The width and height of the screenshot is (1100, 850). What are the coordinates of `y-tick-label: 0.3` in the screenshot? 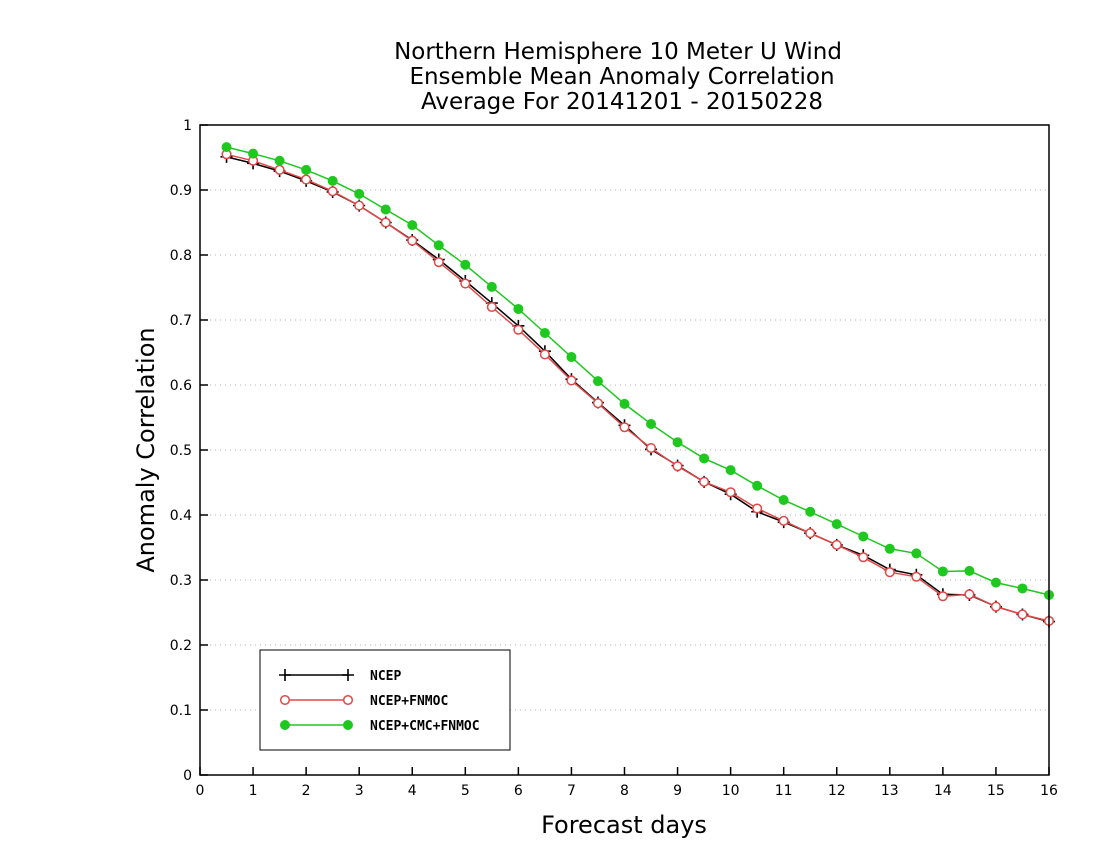 It's located at (181, 581).